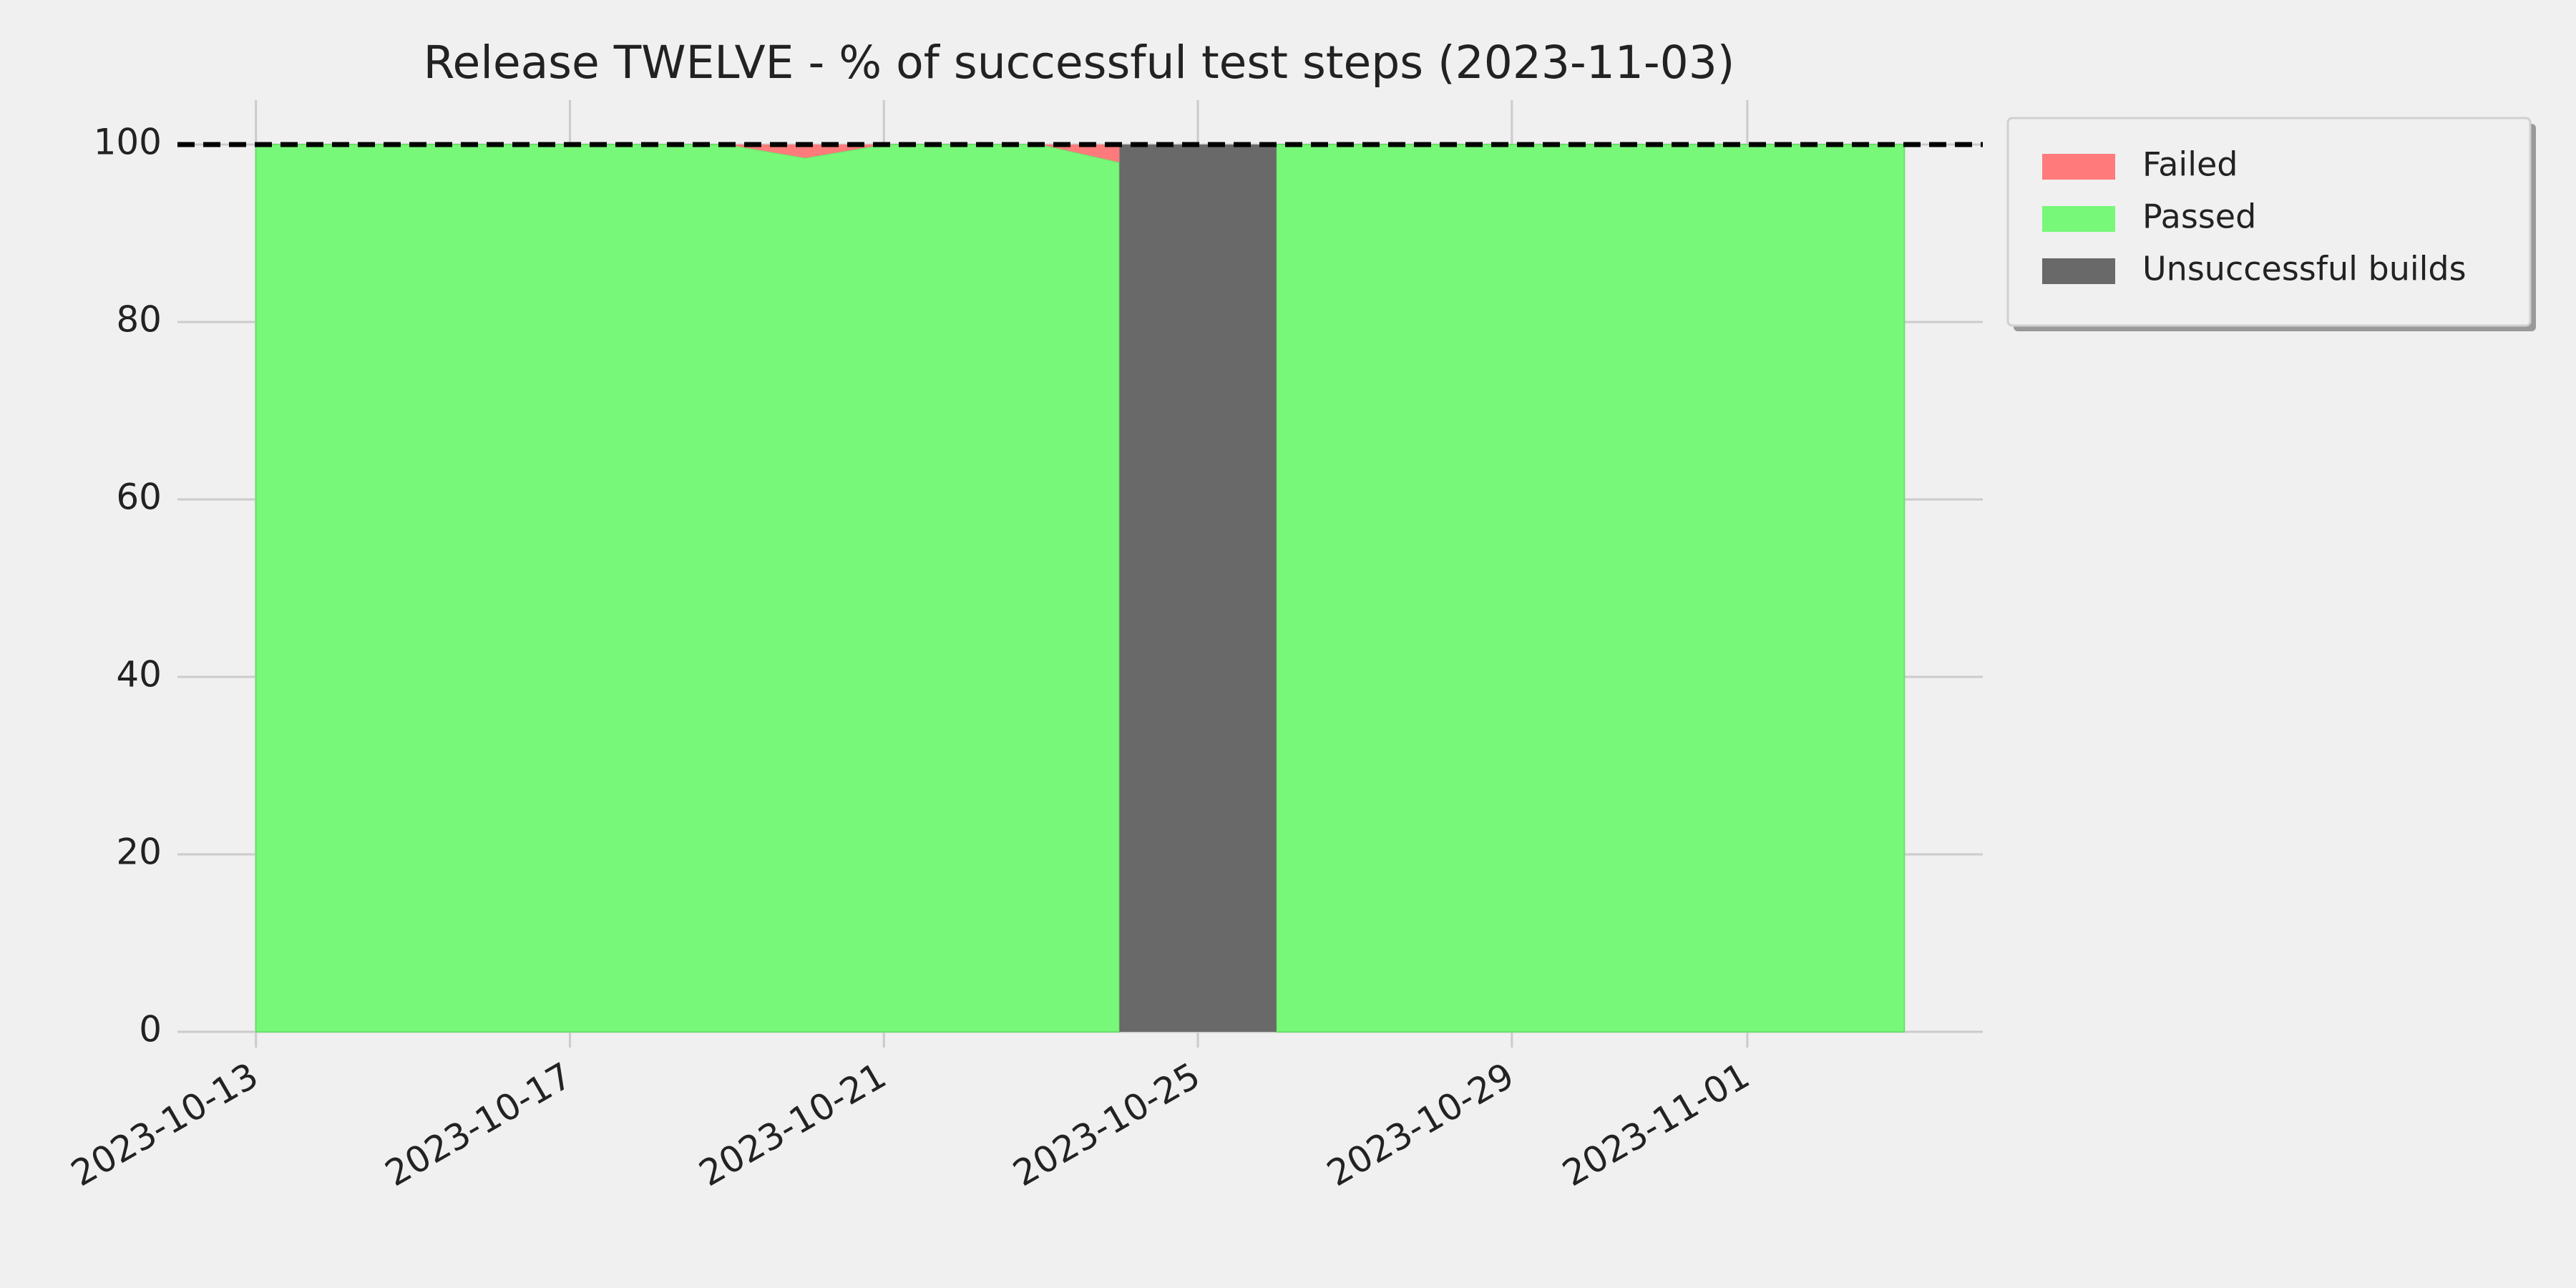 This screenshot has height=1288, width=2576. What do you see at coordinates (150, 1029) in the screenshot?
I see `y-tick-label: 0` at bounding box center [150, 1029].